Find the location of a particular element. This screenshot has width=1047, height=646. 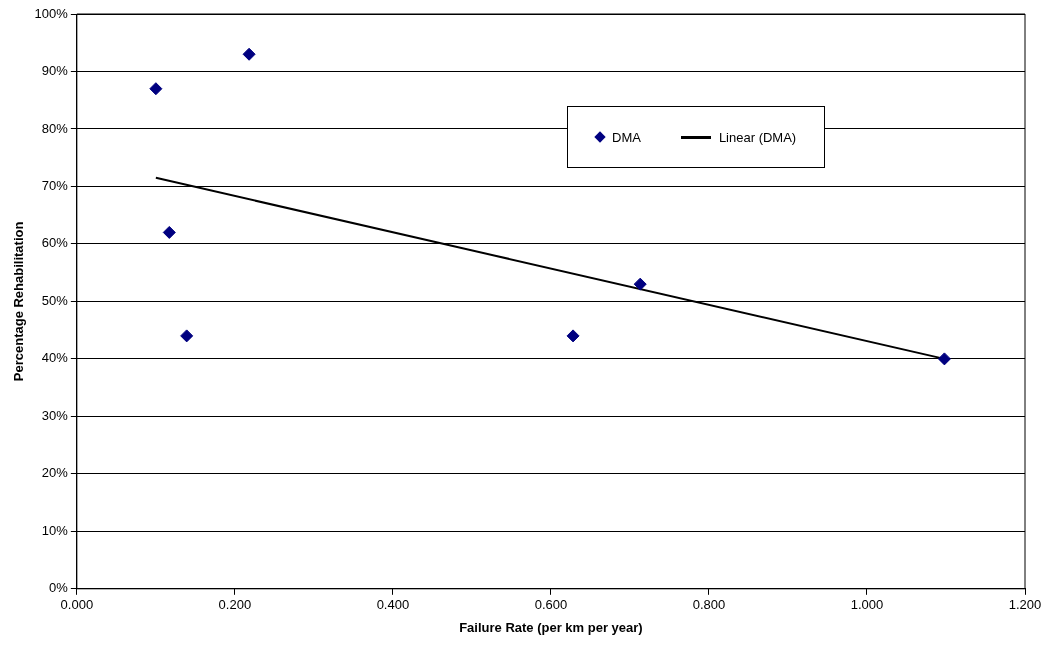

y-tick-label: 90% is located at coordinates (55, 71).